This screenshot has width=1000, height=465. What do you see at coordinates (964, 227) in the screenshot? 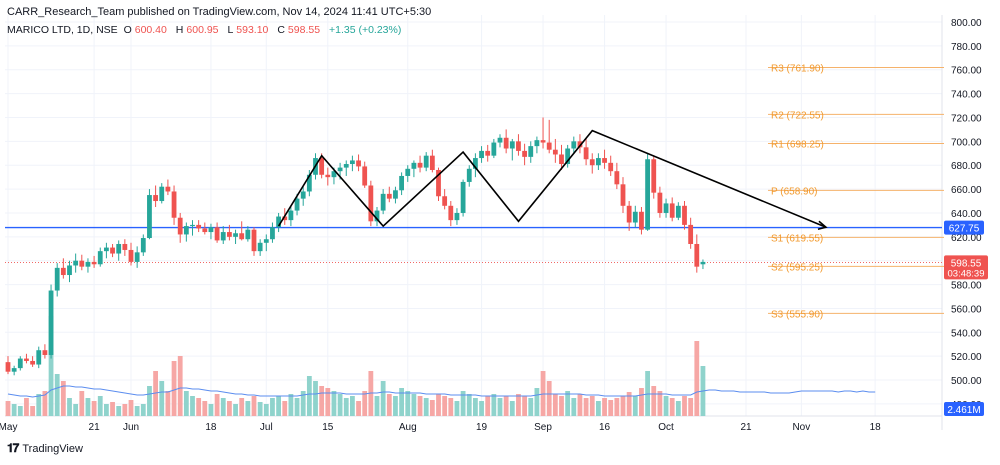
I see `support-price-tag` at bounding box center [964, 227].